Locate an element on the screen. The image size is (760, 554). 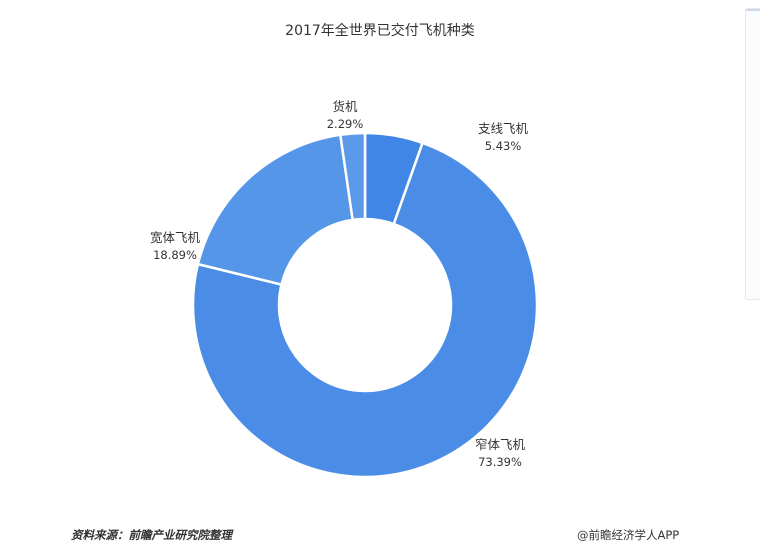
source-note: 资料来源：前瞻产业研究院整理 is located at coordinates (151, 535).